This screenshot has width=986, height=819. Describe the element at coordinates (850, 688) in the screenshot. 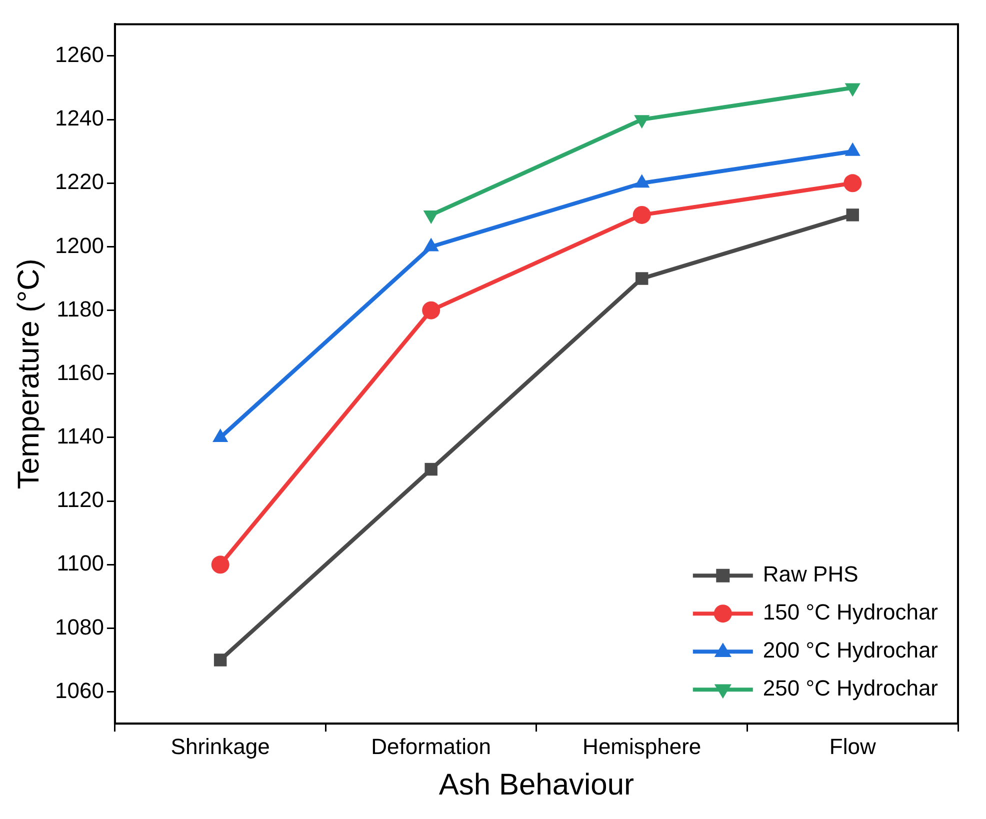

I see `legend-label: 250 °C Hydrochar` at that location.